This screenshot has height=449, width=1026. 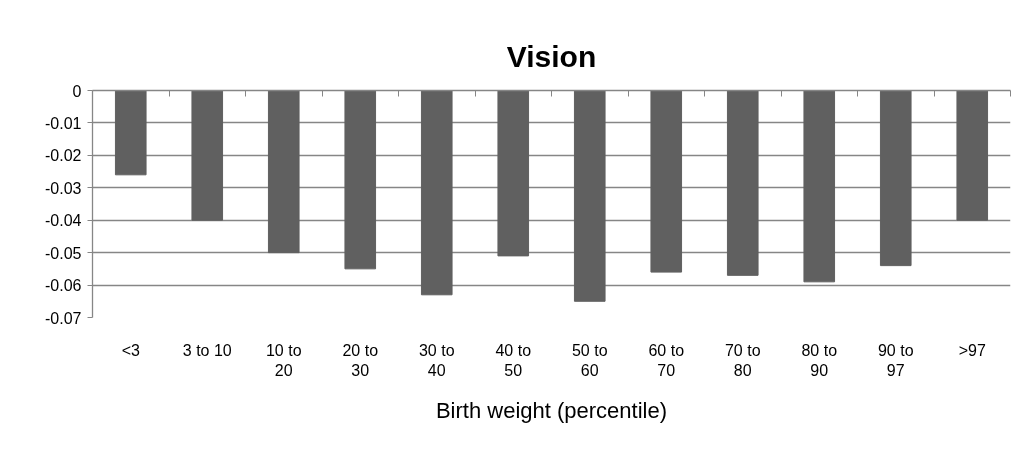 I want to click on x-tick-label: 20 to 30, so click(x=360, y=360).